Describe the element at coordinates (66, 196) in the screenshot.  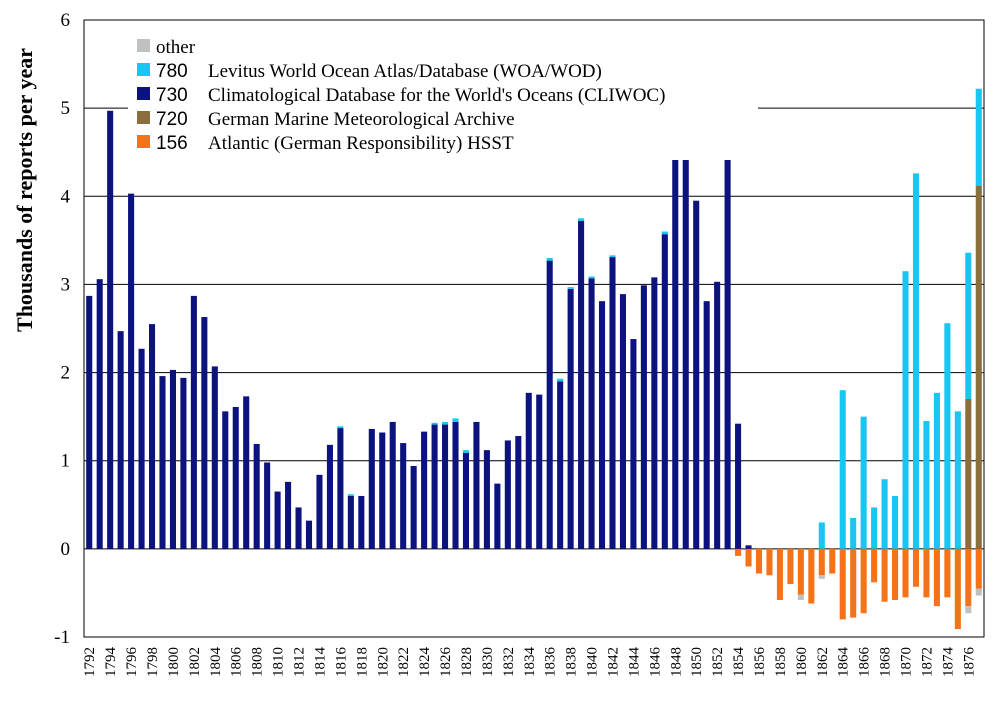
I see `y-tick-label: 4` at that location.